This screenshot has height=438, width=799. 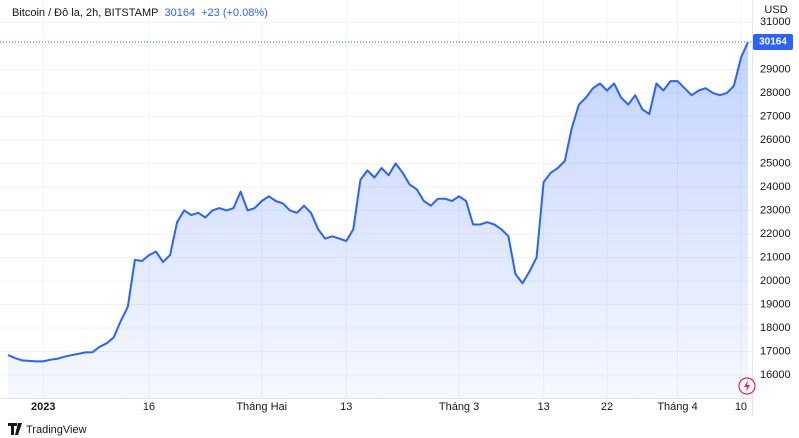 I want to click on x-tick-label: 16, so click(x=149, y=407).